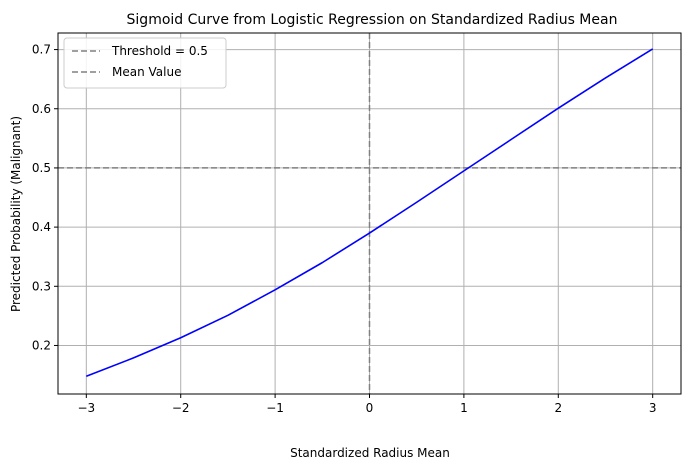 This screenshot has width=691, height=470. Describe the element at coordinates (41, 50) in the screenshot. I see `y-tick-label: 0.7` at that location.